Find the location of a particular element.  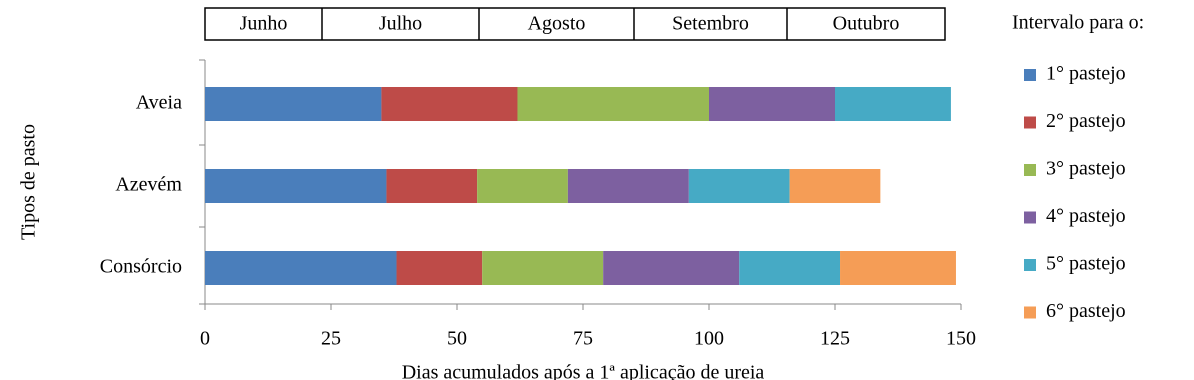

legend-title: Intervalo para o: is located at coordinates (1078, 23).